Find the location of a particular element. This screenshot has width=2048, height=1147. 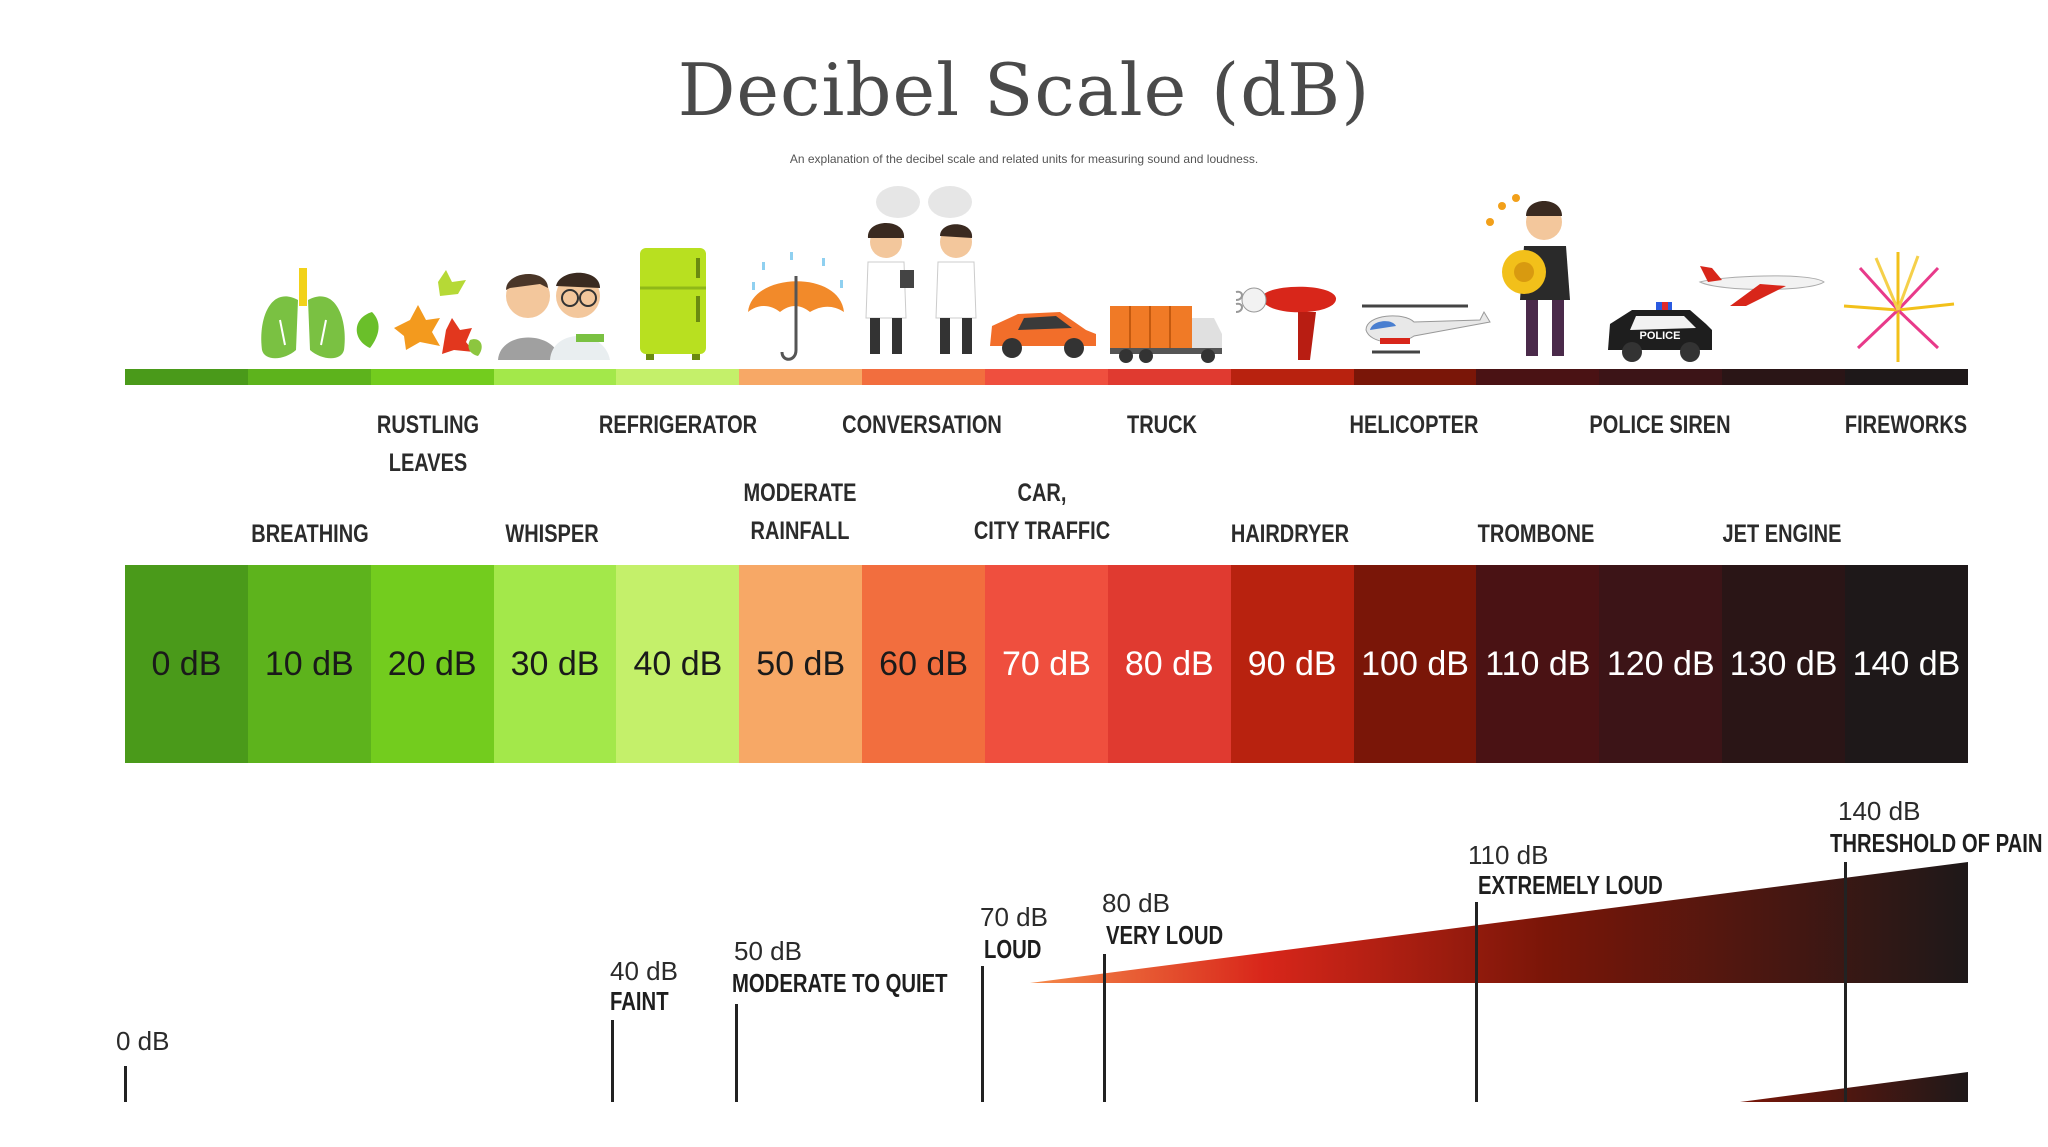

police-siren-label: POLICE SIREN is located at coordinates (1660, 425).